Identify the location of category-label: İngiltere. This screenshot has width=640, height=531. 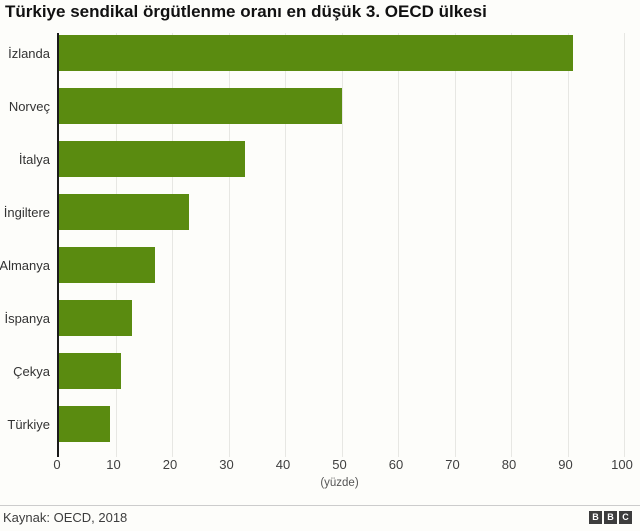
(26, 212).